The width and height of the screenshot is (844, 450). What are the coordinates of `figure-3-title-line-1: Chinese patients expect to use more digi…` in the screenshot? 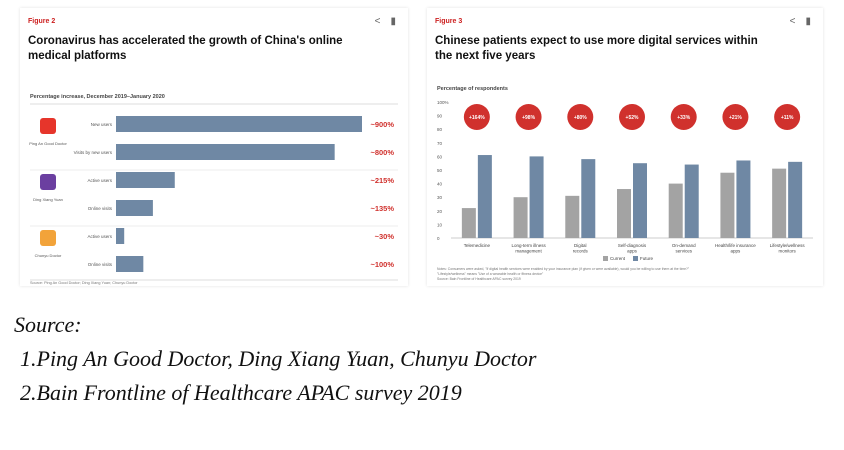 It's located at (596, 41).